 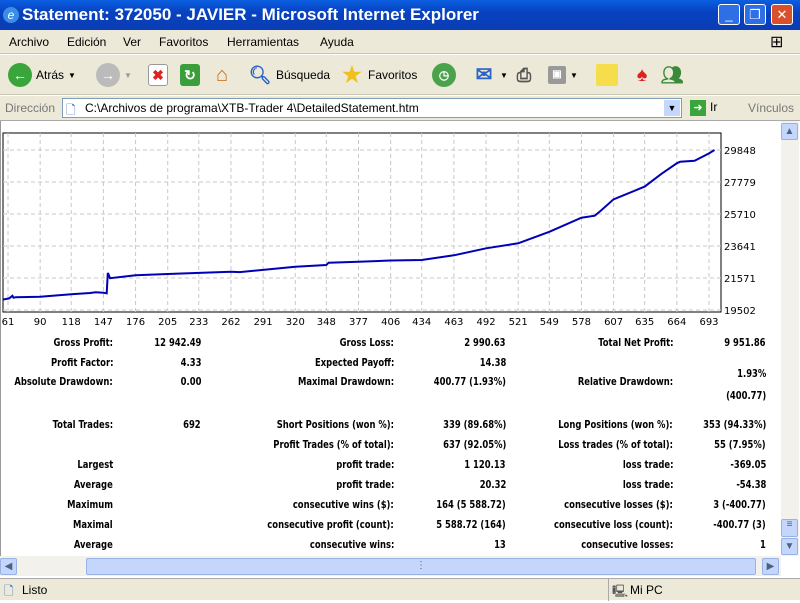 I want to click on mail-button: ✉ ▼, so click(x=490, y=75).